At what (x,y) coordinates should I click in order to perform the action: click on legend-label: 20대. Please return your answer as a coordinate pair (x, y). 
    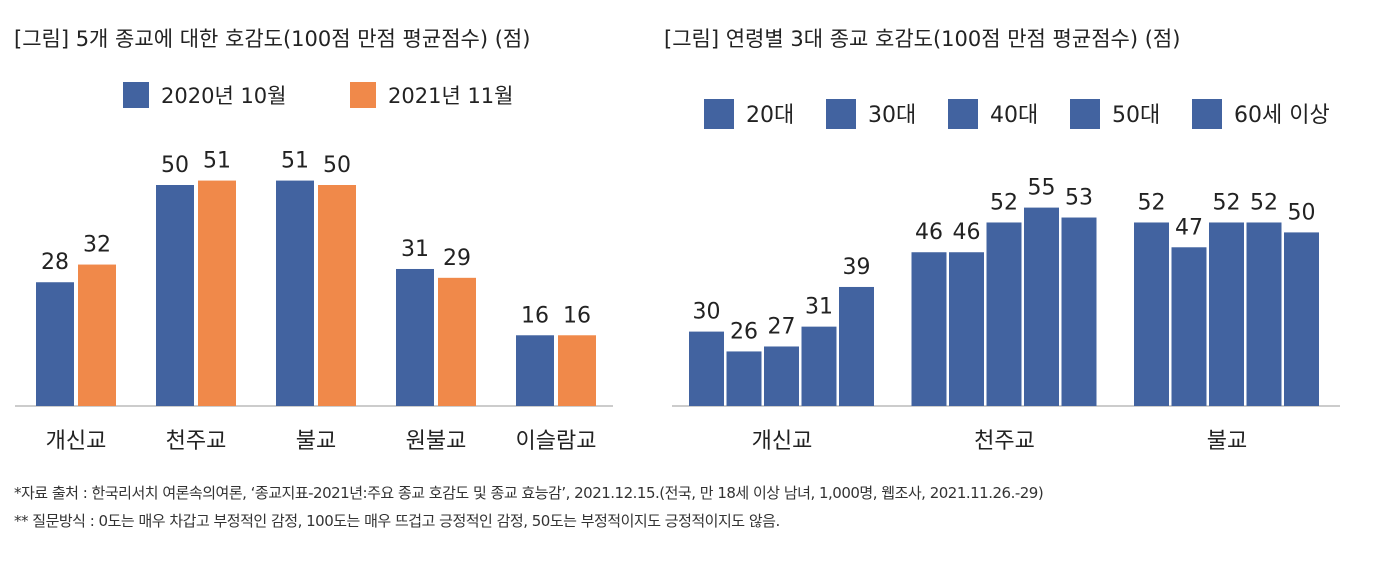
    Looking at the image, I should click on (770, 115).